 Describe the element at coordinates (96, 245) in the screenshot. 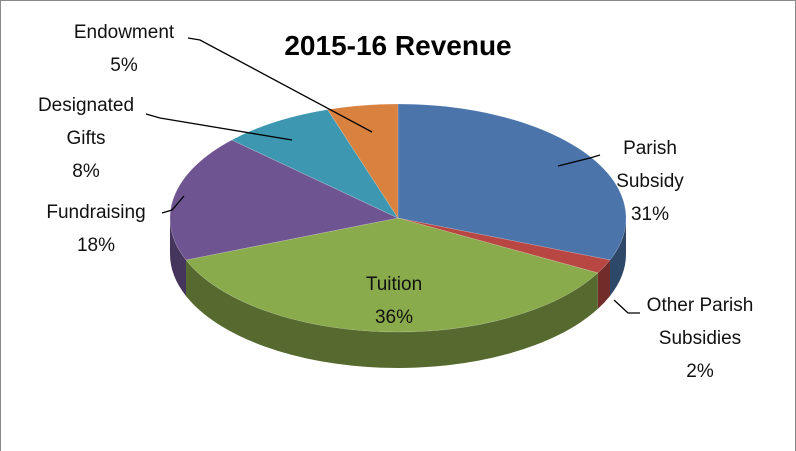

I see `value-label: 18%` at that location.